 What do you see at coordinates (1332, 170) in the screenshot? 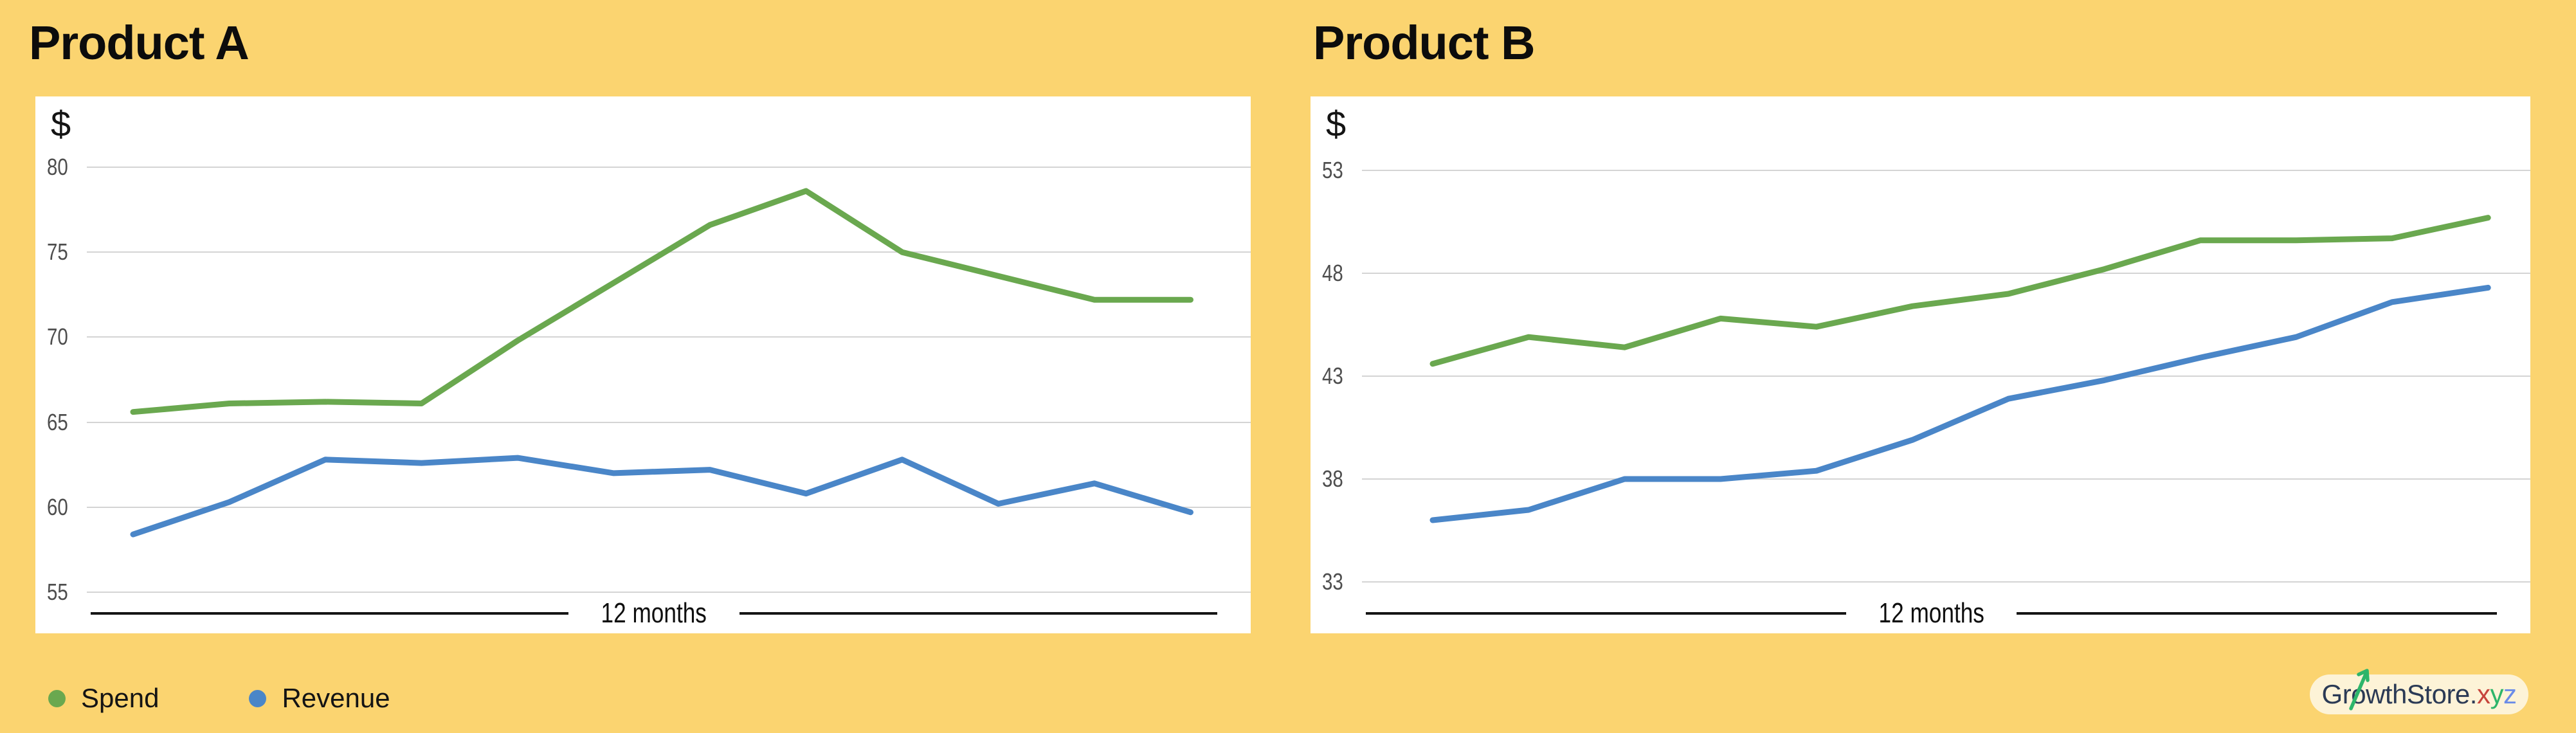
I see `y-tick-label-53: 53` at bounding box center [1332, 170].